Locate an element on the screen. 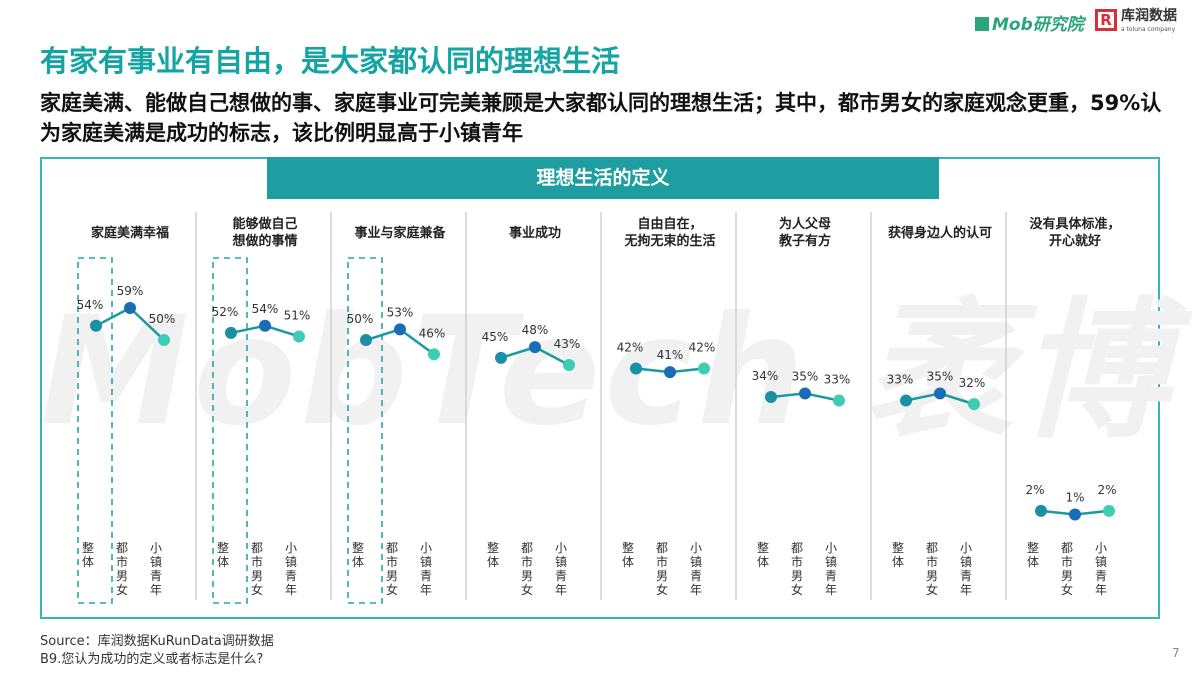 The width and height of the screenshot is (1200, 675). category-label: 能够做自己 is located at coordinates (264, 224).